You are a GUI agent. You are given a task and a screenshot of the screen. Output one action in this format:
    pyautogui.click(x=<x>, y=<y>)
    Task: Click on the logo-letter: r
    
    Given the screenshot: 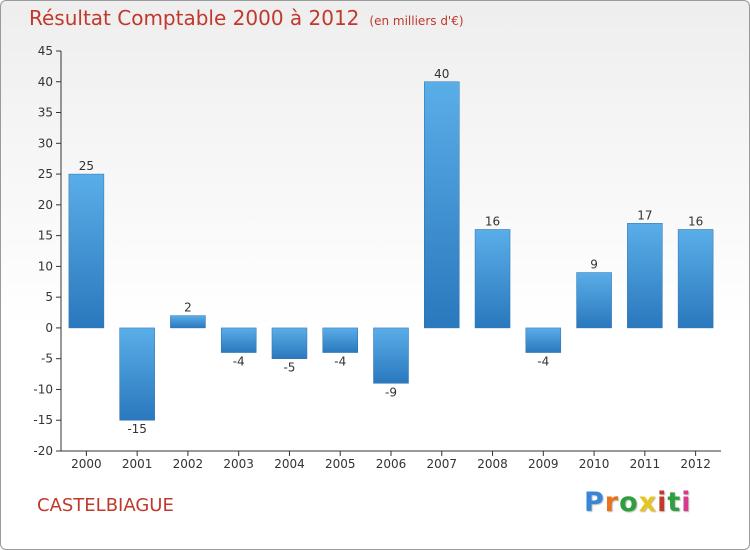 What is the action you would take?
    pyautogui.click(x=612, y=502)
    